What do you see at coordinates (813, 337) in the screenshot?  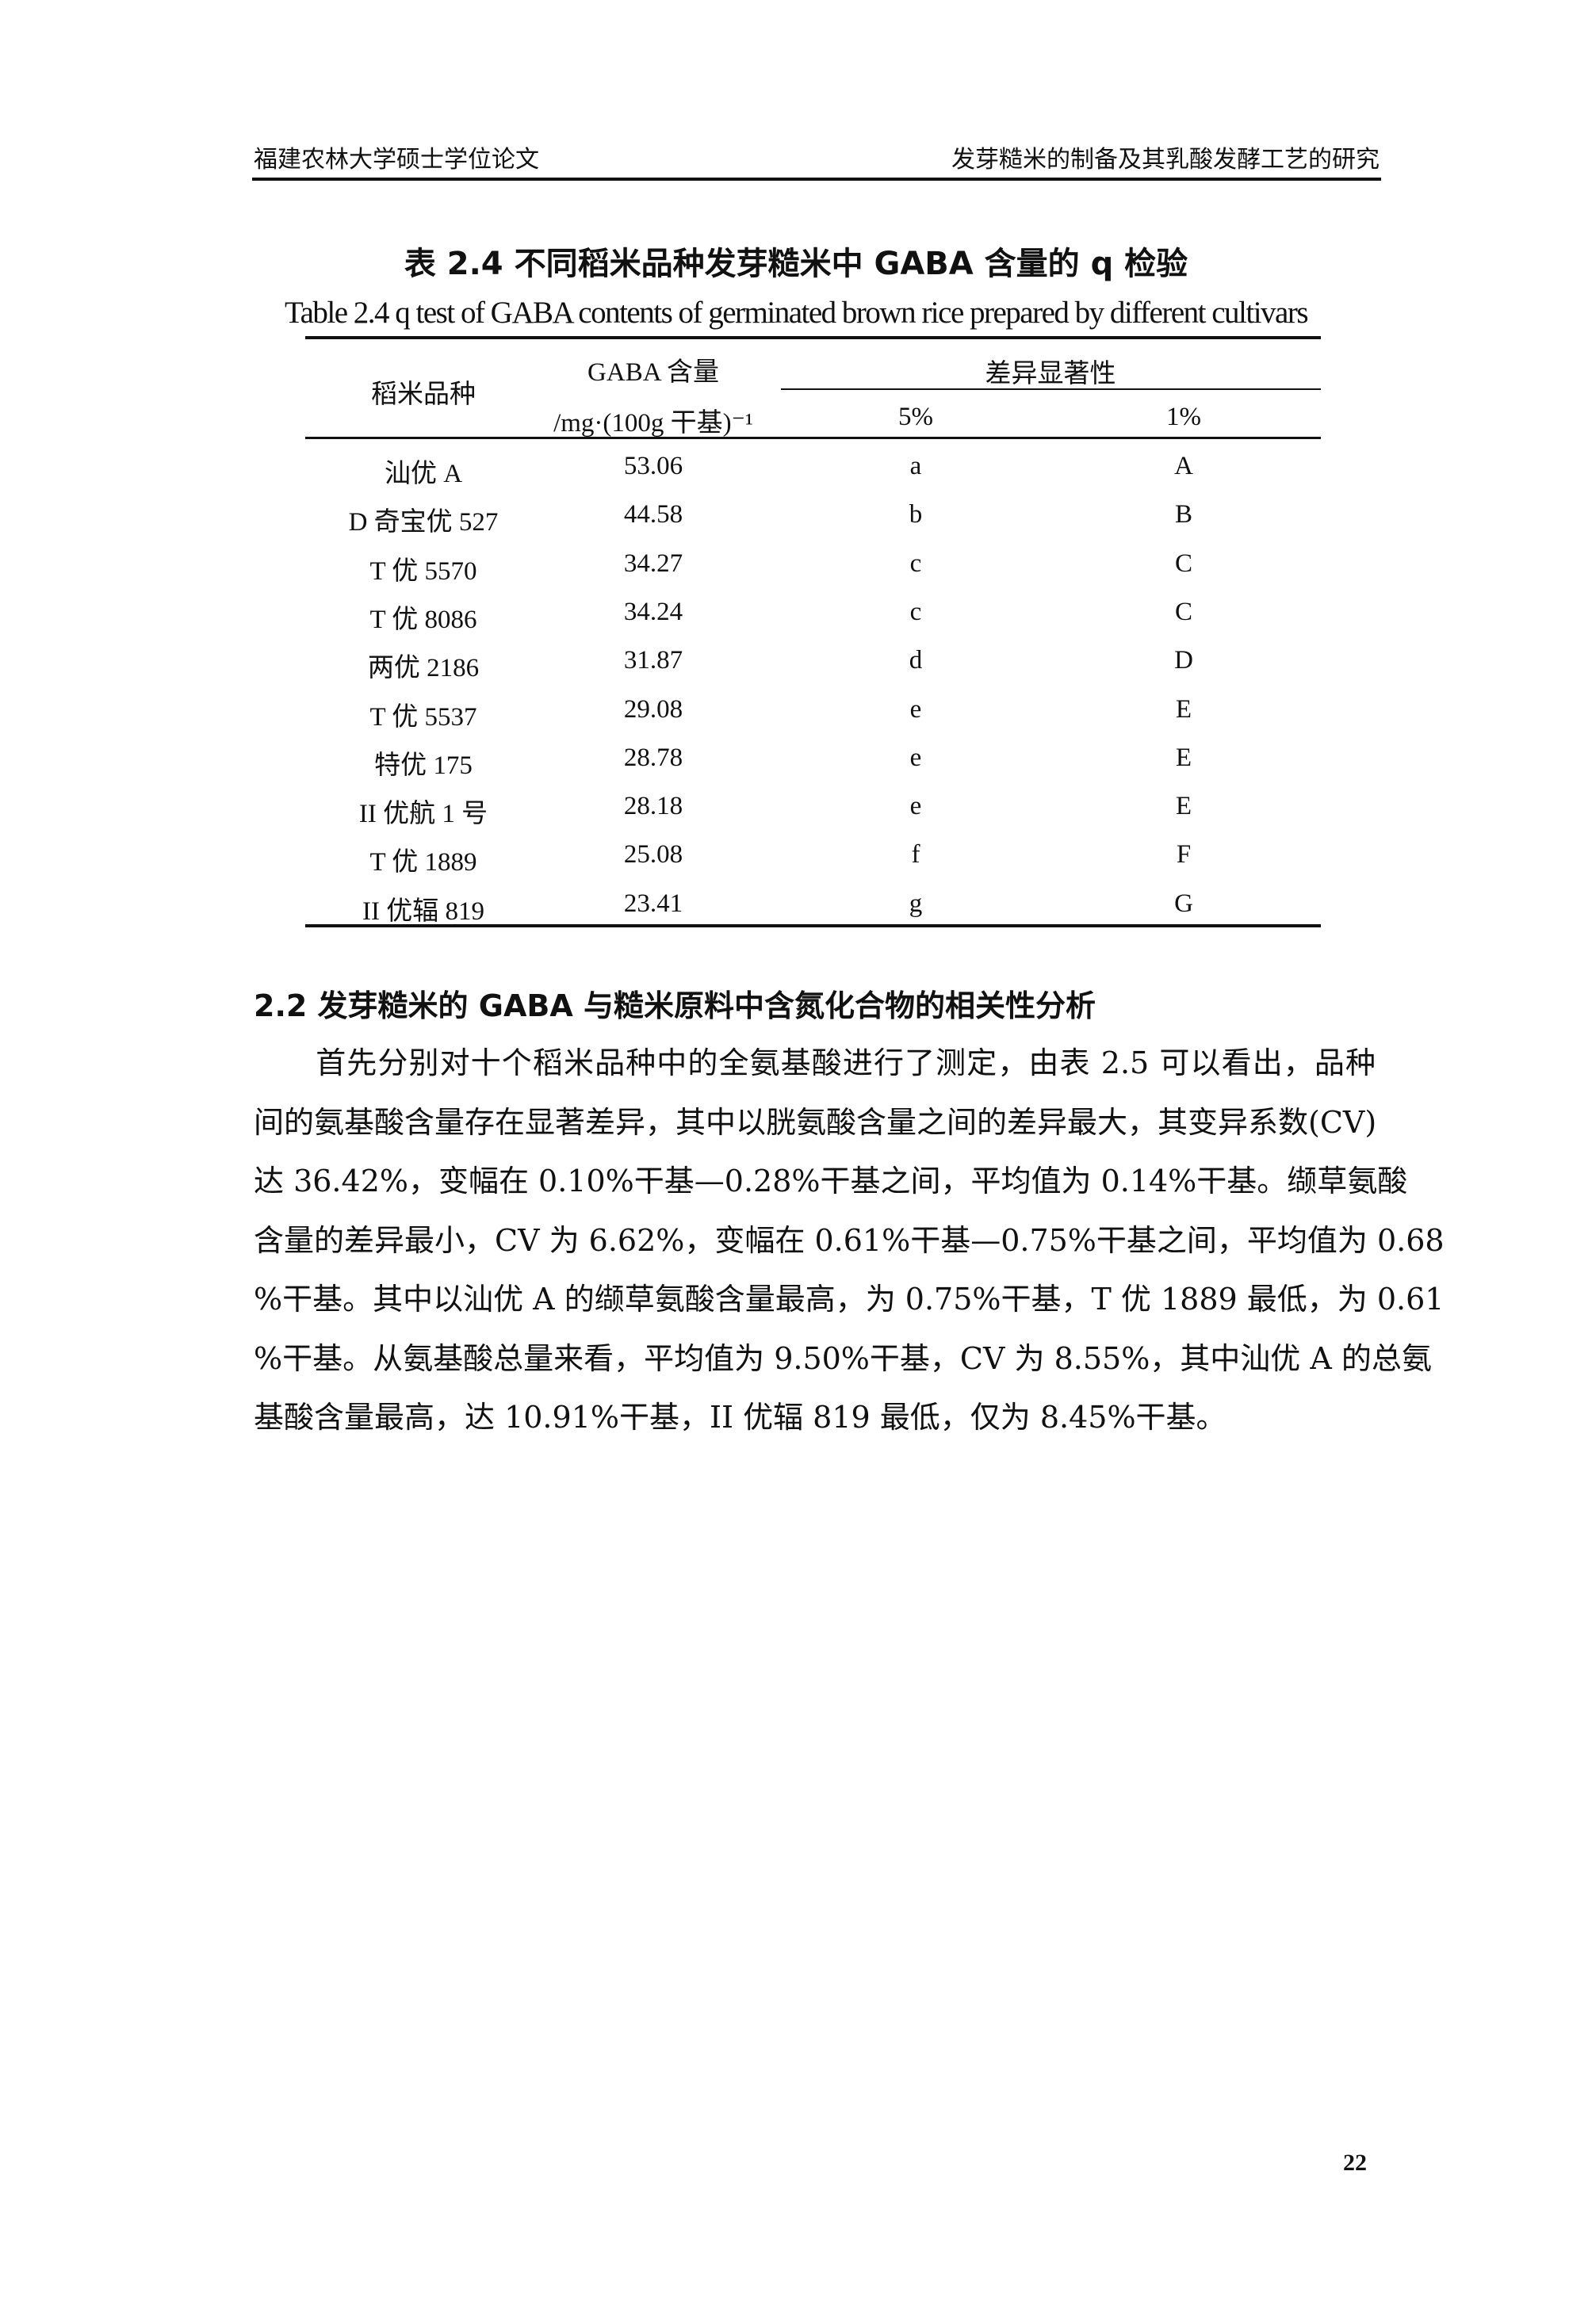 I see `table-top-rule` at bounding box center [813, 337].